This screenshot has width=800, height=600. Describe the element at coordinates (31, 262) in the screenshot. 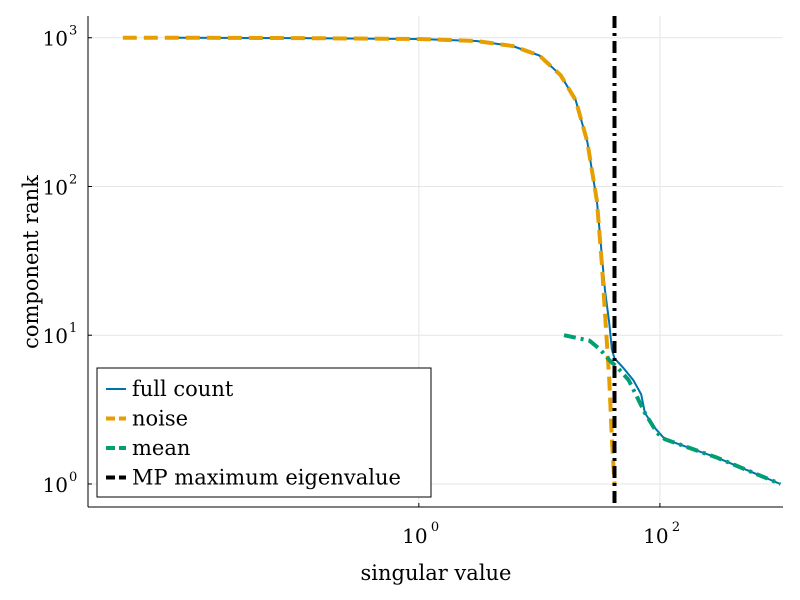

I see `y-axis-label: component rank` at that location.